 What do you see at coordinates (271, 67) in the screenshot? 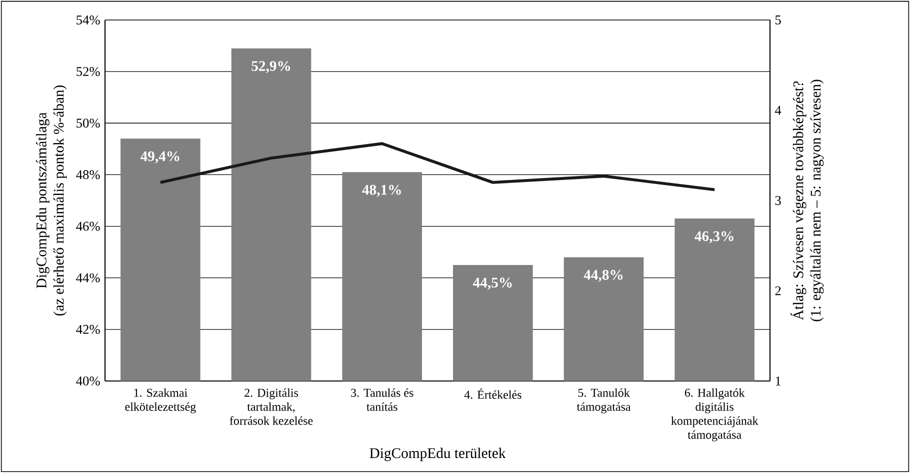
I see `data-label: 52,9%` at bounding box center [271, 67].